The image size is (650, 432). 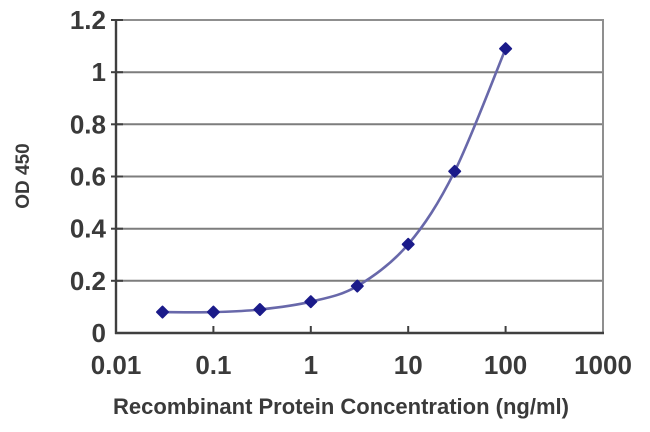 I want to click on x-tick-label: 100, so click(x=505, y=365).